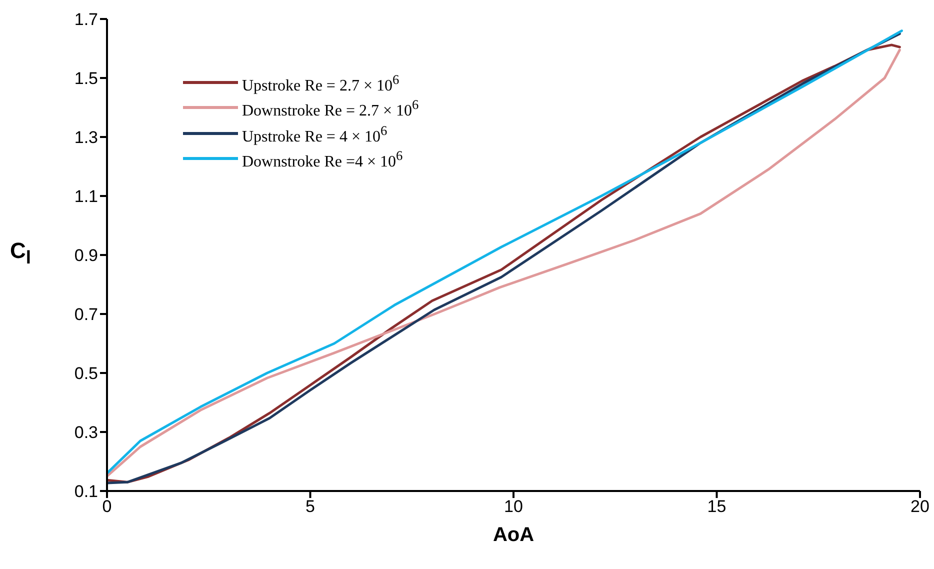  I want to click on y-tick-label: 1.1, so click(86, 196).